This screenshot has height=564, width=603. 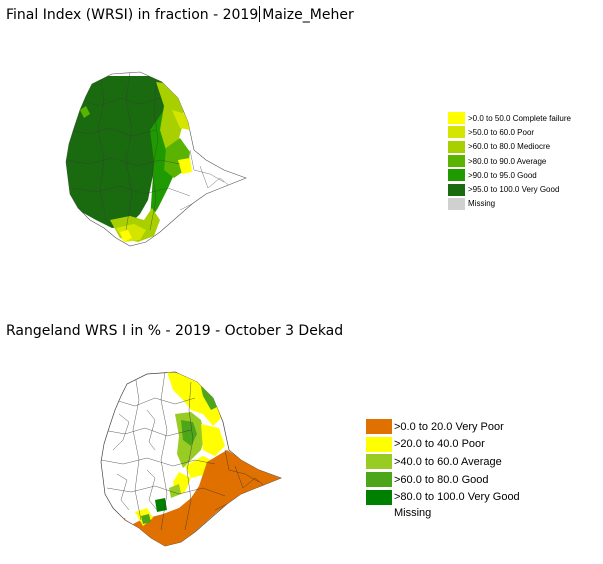 What do you see at coordinates (519, 118) in the screenshot?
I see `legend1-label: >0.0 to 50.0 Complete failure` at bounding box center [519, 118].